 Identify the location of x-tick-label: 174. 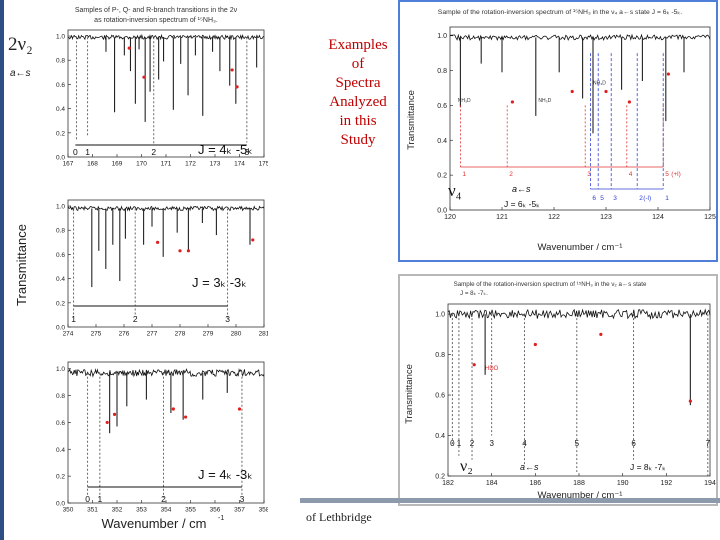
(239, 164).